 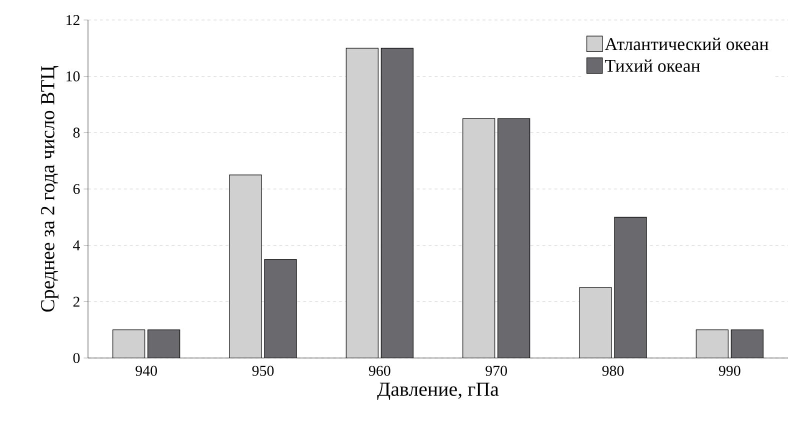 I want to click on y-tick-label: 8, so click(x=76, y=133).